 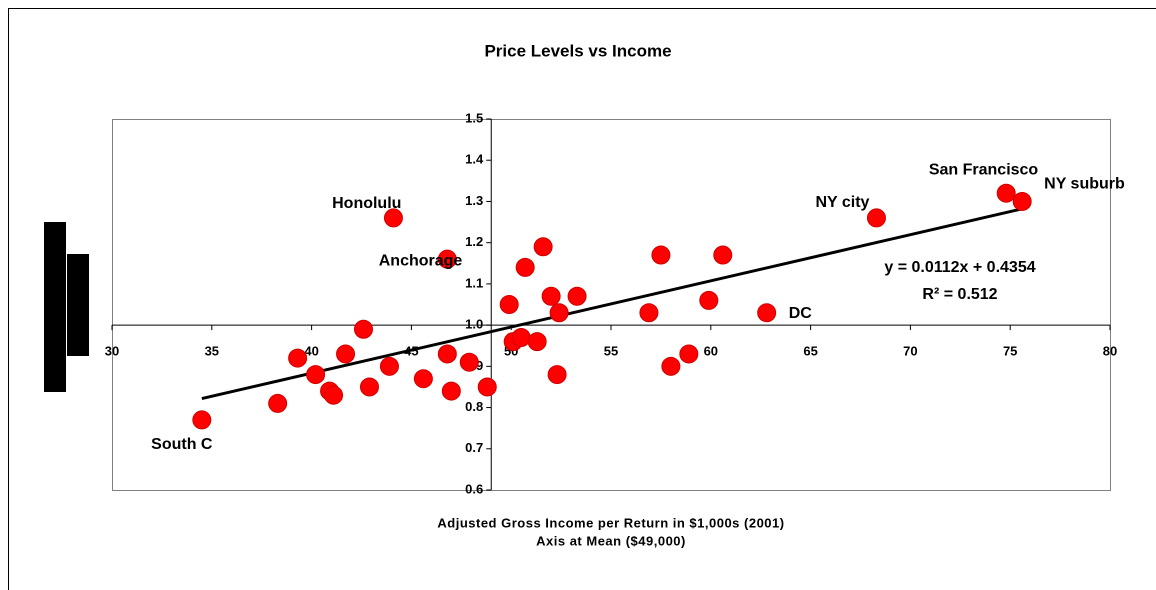 What do you see at coordinates (959, 267) in the screenshot?
I see `trend-equation: y = 0.0112x + 0.4354` at bounding box center [959, 267].